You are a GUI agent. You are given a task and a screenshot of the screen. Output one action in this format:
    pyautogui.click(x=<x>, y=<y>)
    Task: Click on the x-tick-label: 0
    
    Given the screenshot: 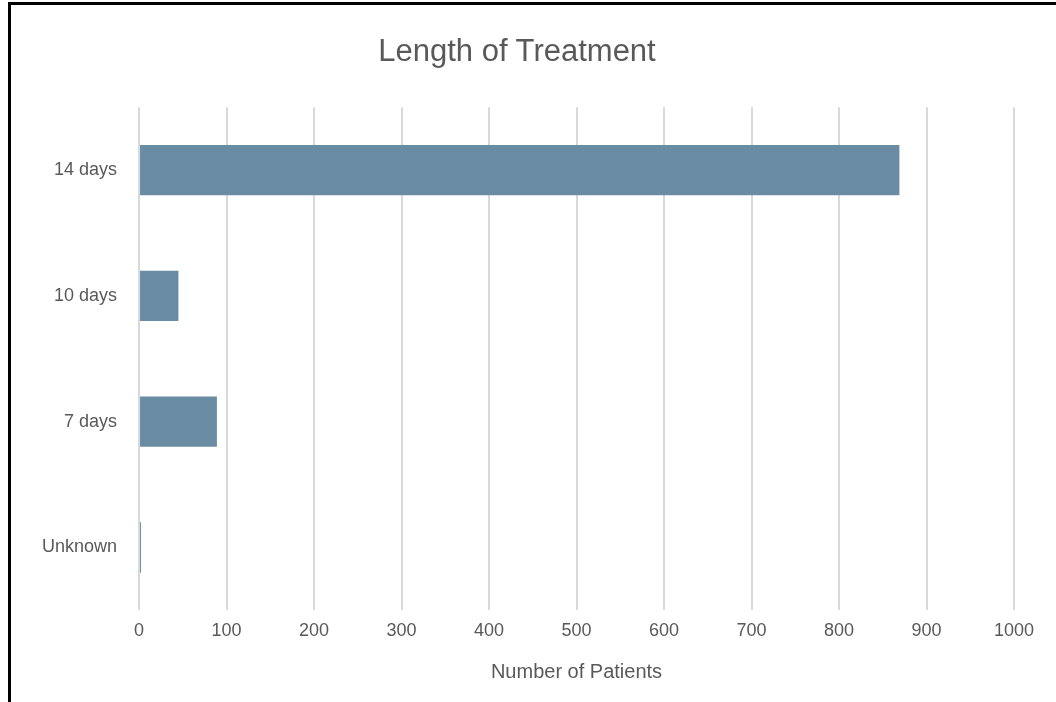 What is the action you would take?
    pyautogui.click(x=139, y=630)
    